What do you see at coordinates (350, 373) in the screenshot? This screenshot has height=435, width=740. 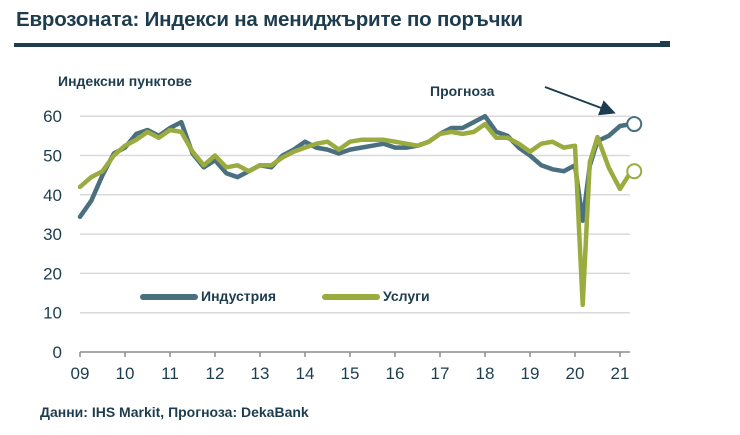 I see `x-tick-label: 15` at bounding box center [350, 373].